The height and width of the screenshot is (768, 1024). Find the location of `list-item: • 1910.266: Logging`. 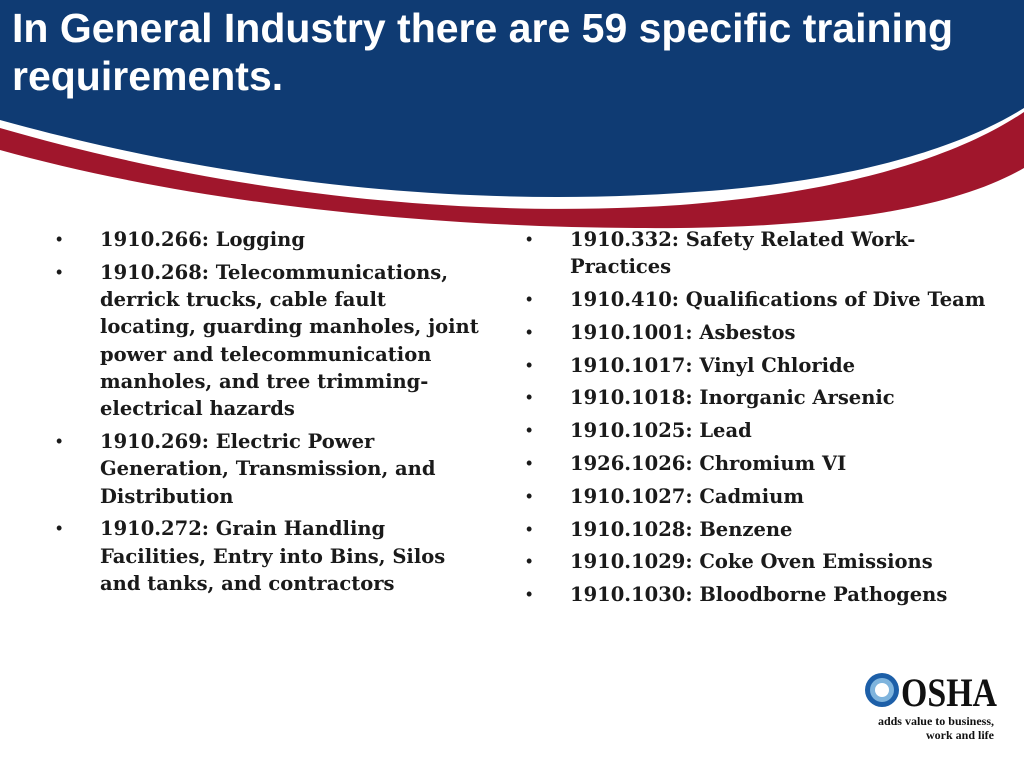

list-item: • 1910.266: Logging is located at coordinates (271, 239).